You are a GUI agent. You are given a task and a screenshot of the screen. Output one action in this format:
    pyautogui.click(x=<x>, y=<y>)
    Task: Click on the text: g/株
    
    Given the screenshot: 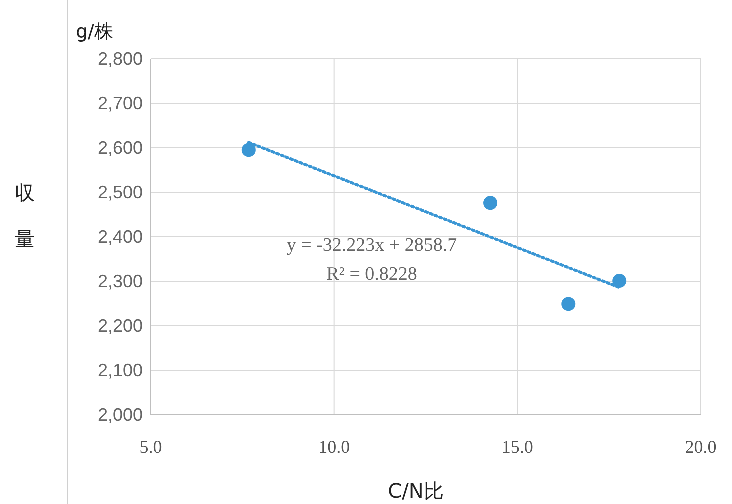 What is the action you would take?
    pyautogui.click(x=95, y=32)
    